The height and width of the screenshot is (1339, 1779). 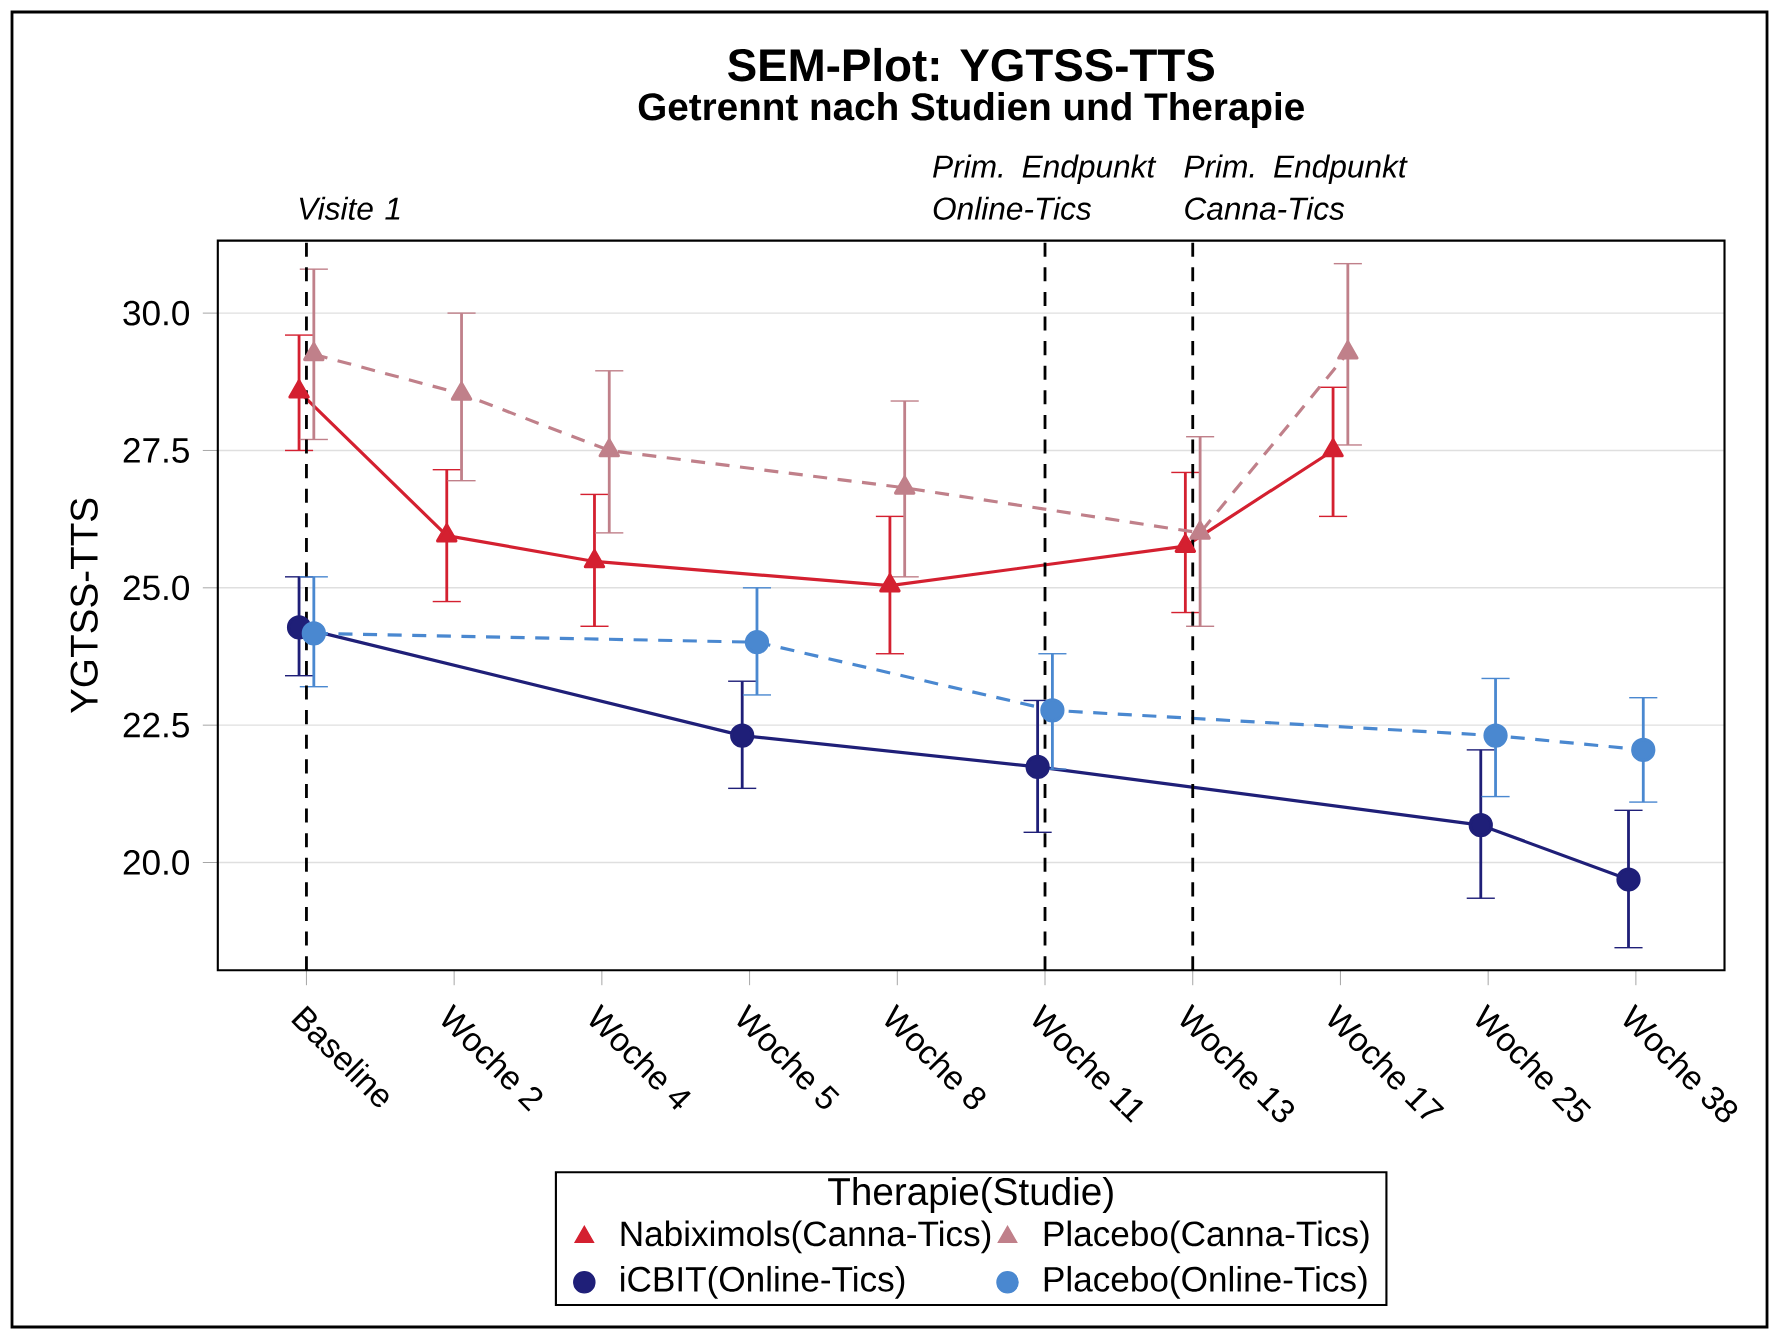 I want to click on legend-label: Placebo(Online-Tics), so click(x=1205, y=1282).